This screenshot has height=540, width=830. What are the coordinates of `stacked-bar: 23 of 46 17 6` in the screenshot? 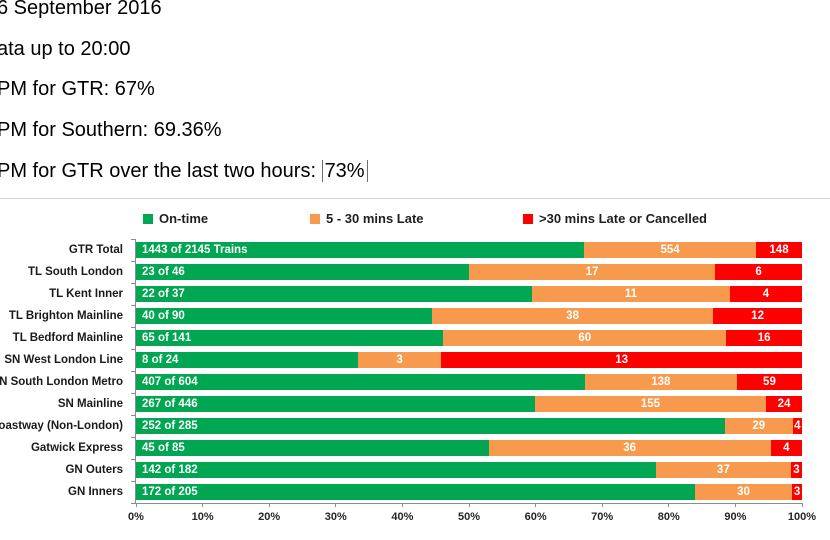 It's located at (469, 272).